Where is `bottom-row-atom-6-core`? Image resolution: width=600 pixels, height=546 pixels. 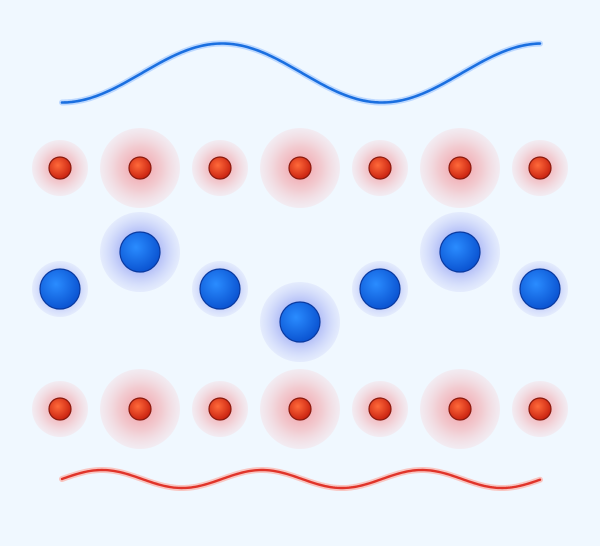 bottom-row-atom-6-core is located at coordinates (460, 409).